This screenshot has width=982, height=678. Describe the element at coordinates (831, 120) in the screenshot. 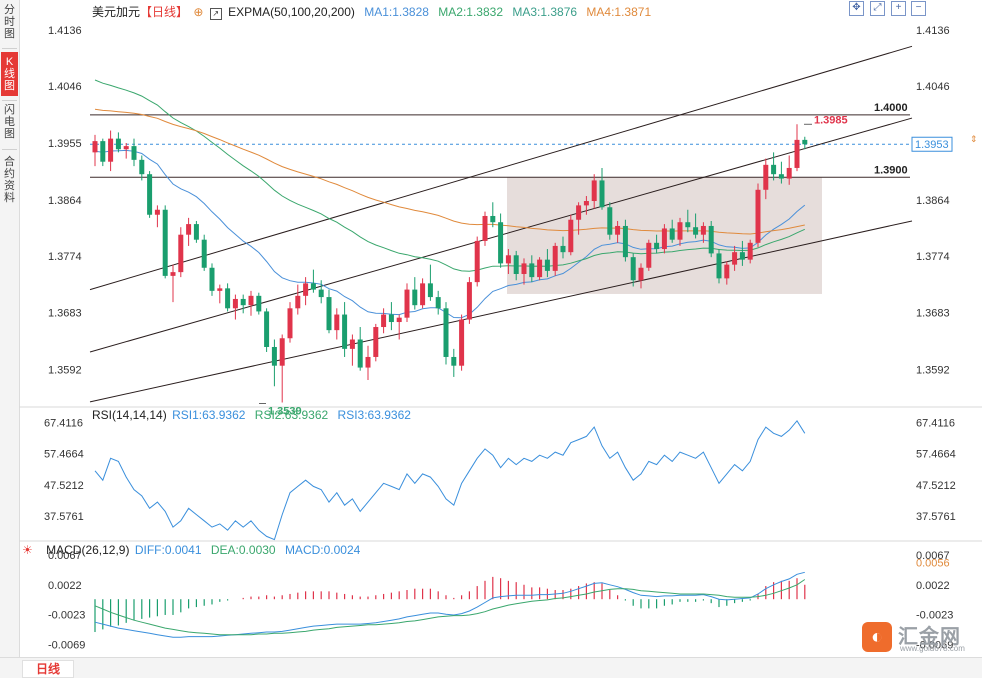

I see `high-label: 1.3985` at that location.